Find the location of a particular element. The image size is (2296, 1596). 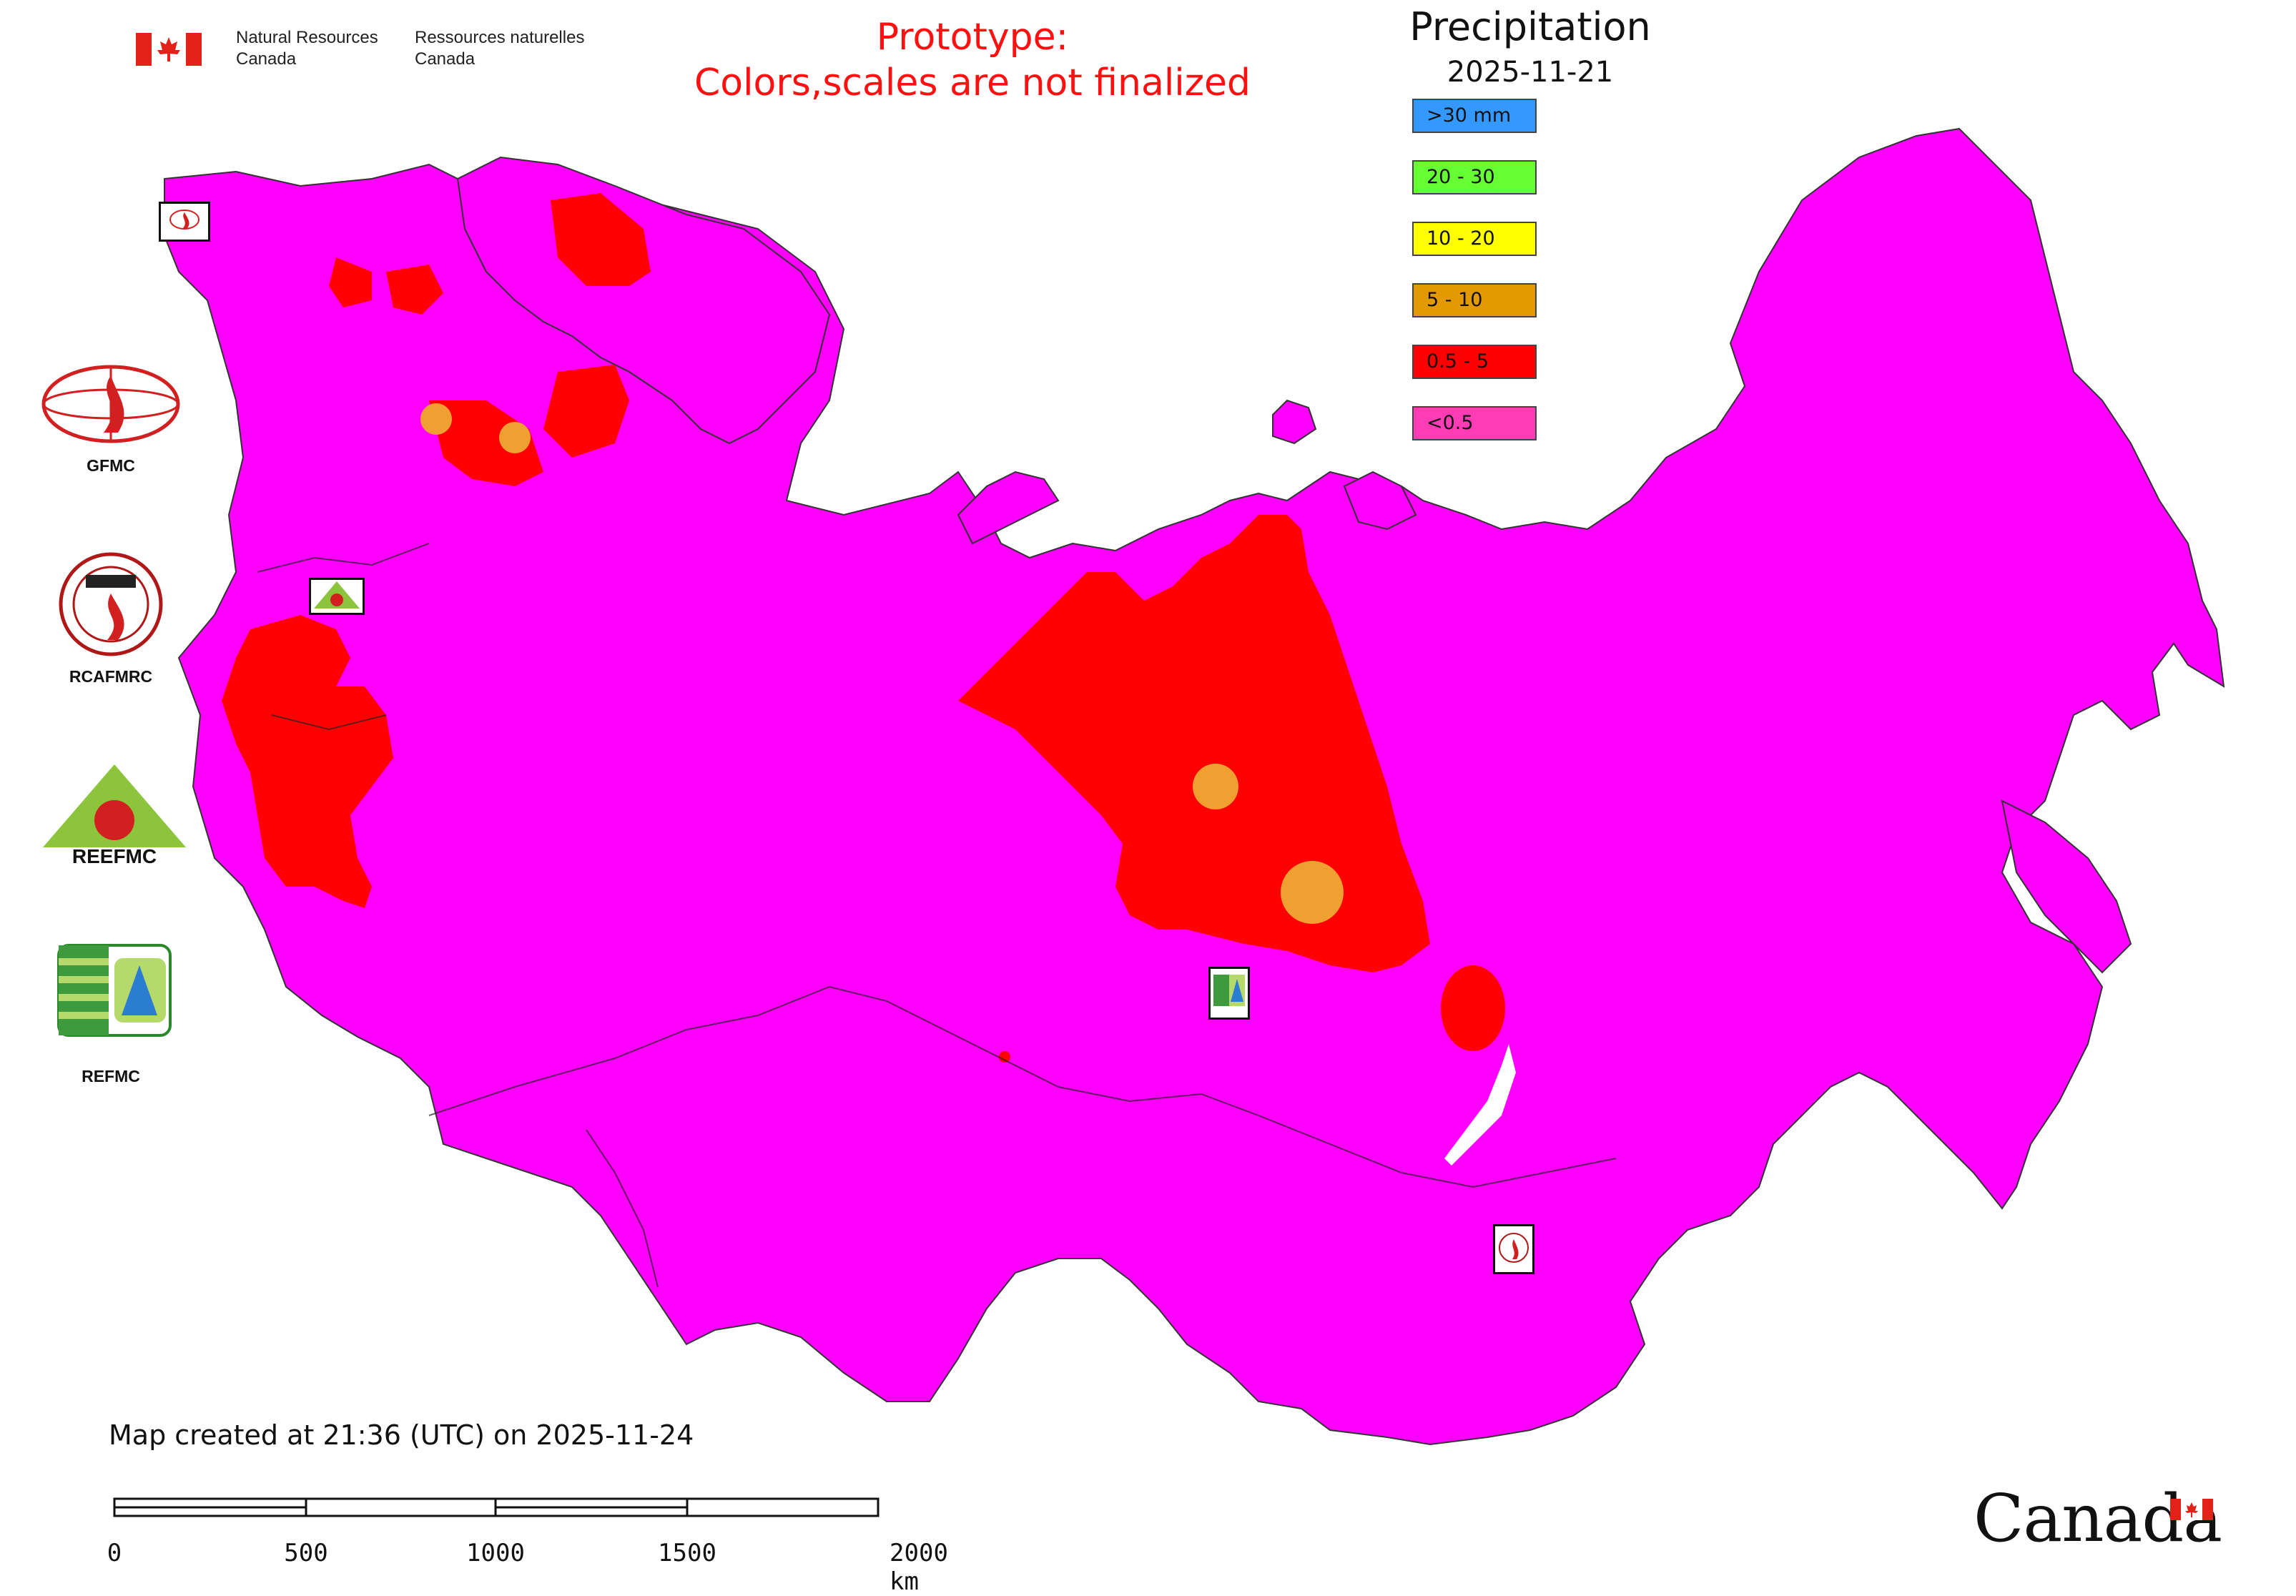

org-en-line2: Canada is located at coordinates (267, 59).